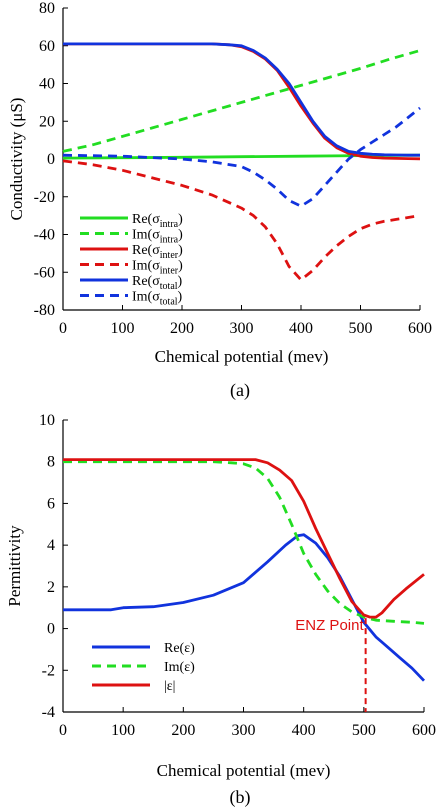  I want to click on y-tick-label: -40, so click(44, 235).